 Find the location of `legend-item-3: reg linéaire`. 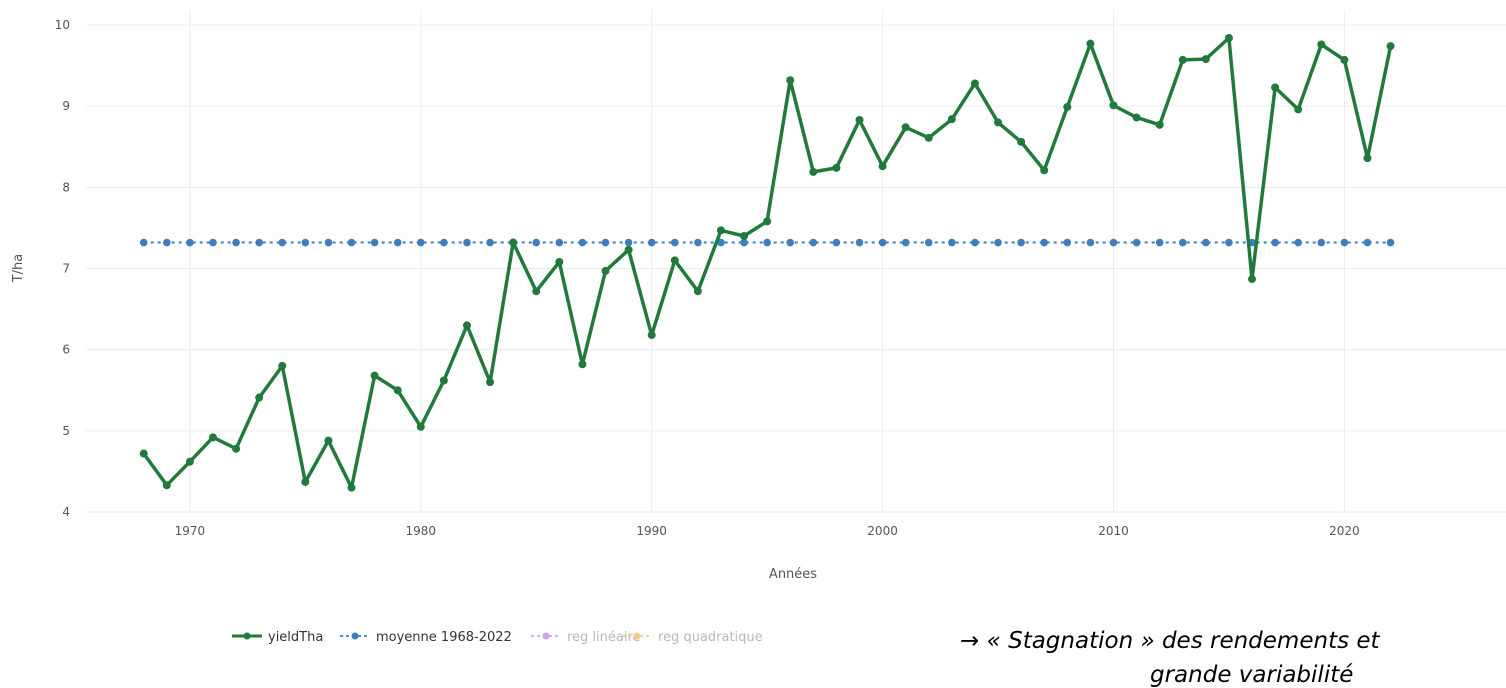

legend-item-3: reg linéaire is located at coordinates (586, 637).